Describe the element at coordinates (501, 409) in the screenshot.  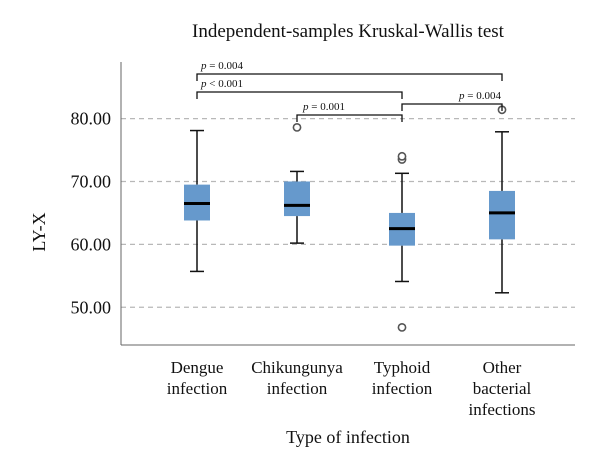
I see `x-tick-label-line: infections` at that location.